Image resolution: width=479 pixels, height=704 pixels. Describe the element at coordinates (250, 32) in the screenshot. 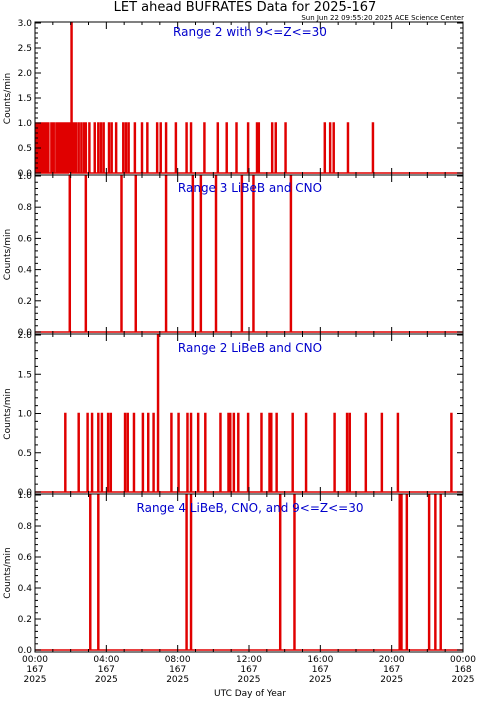

I see `panel-label: Range 2 with 9<=Z<=30` at that location.